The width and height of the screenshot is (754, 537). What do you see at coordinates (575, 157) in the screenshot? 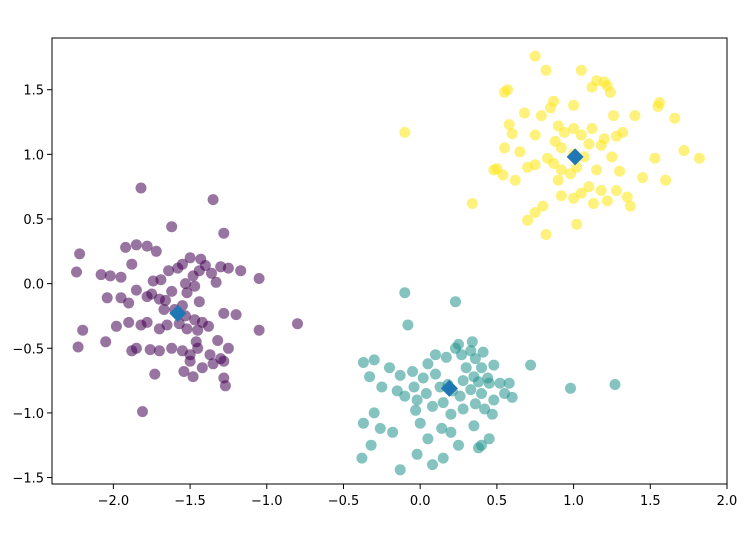
I see `centroid-marker` at bounding box center [575, 157].